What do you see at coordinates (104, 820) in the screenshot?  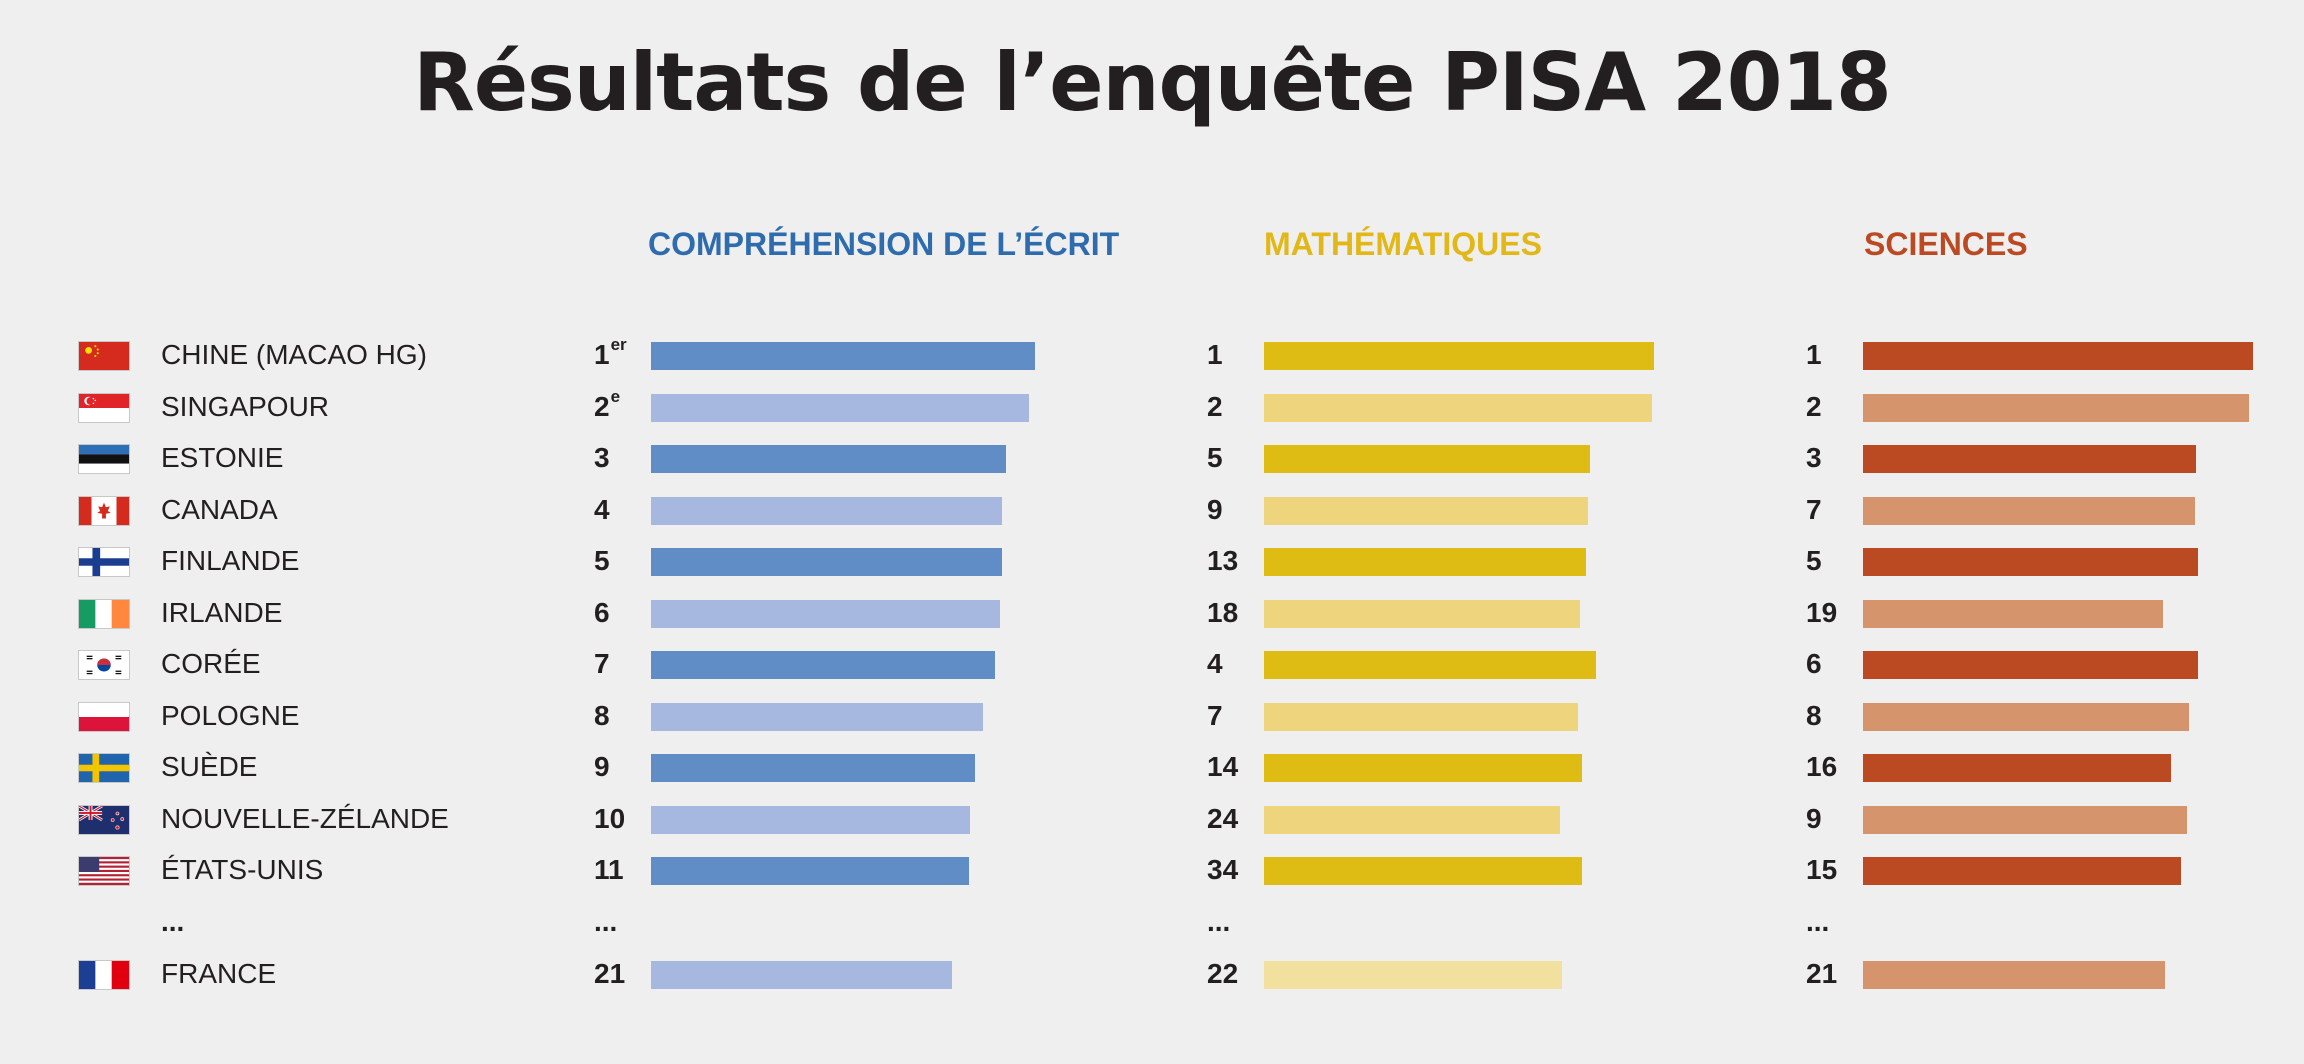 I see `new-zealand-flag-icon` at bounding box center [104, 820].